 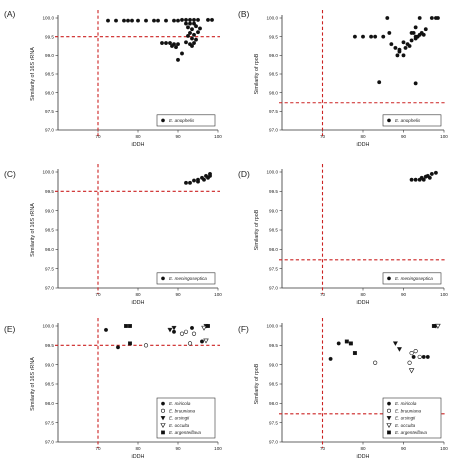 What do you see at coordinates (98, 448) in the screenshot?
I see `x-tick-label: 70` at bounding box center [98, 448].